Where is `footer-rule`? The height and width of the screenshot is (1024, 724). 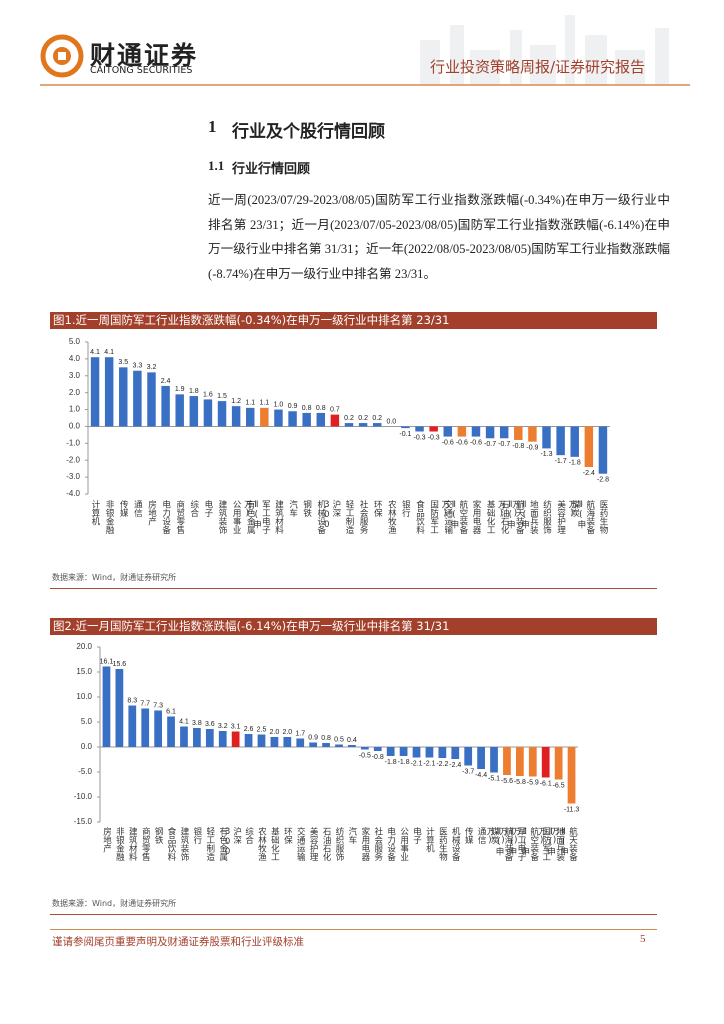 footer-rule is located at coordinates (353, 929).